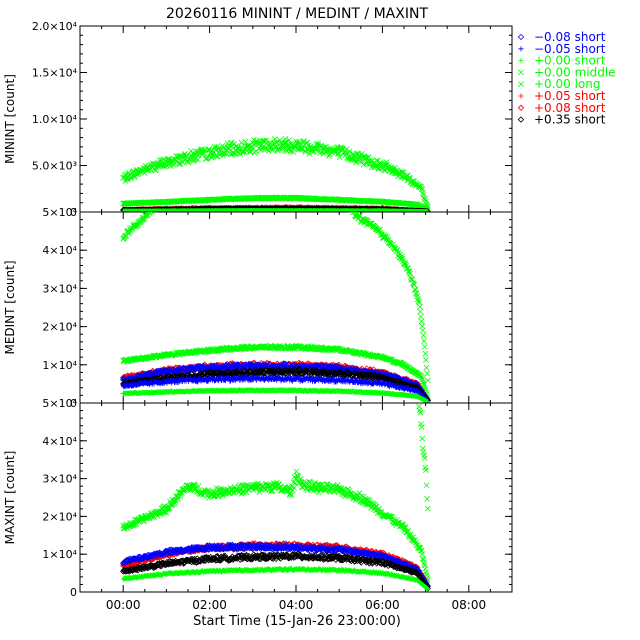  Describe the element at coordinates (59, 365) in the screenshot. I see `y-tick-label-medint: 1×10⁴` at that location.